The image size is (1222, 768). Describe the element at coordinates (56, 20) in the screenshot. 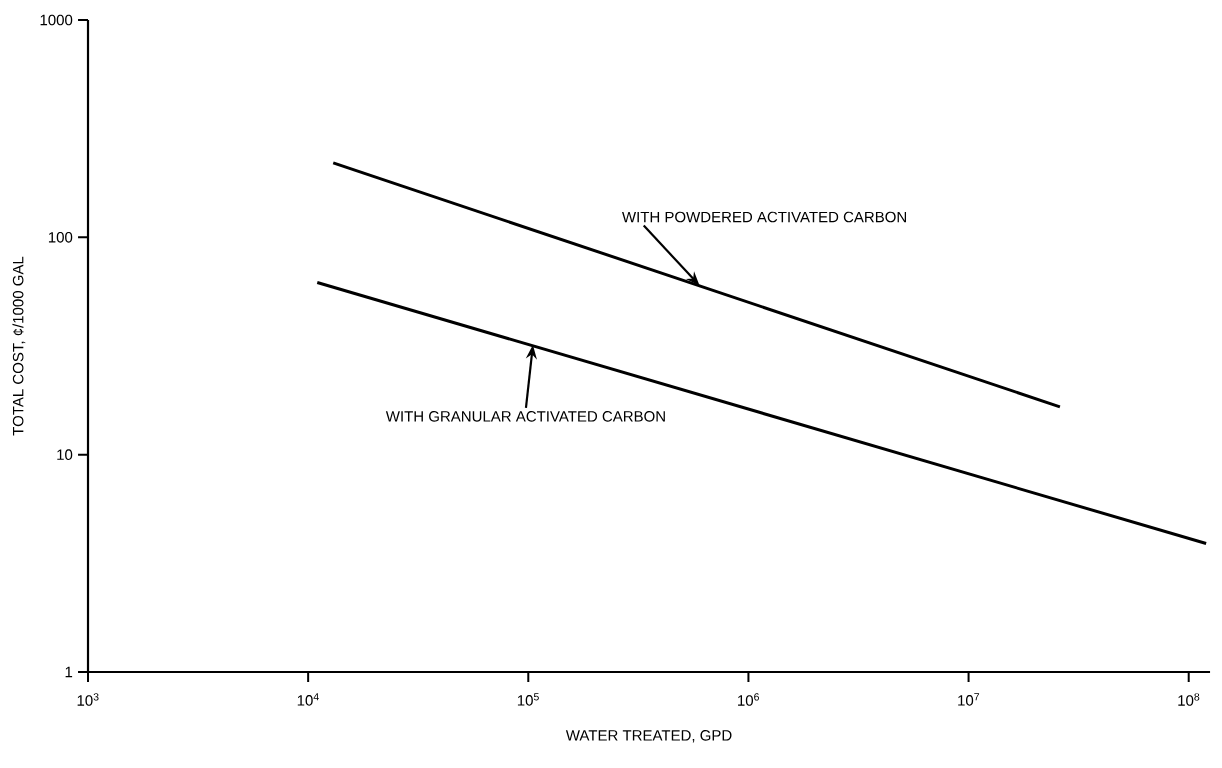

I see `y-tick-label: 1000` at that location.